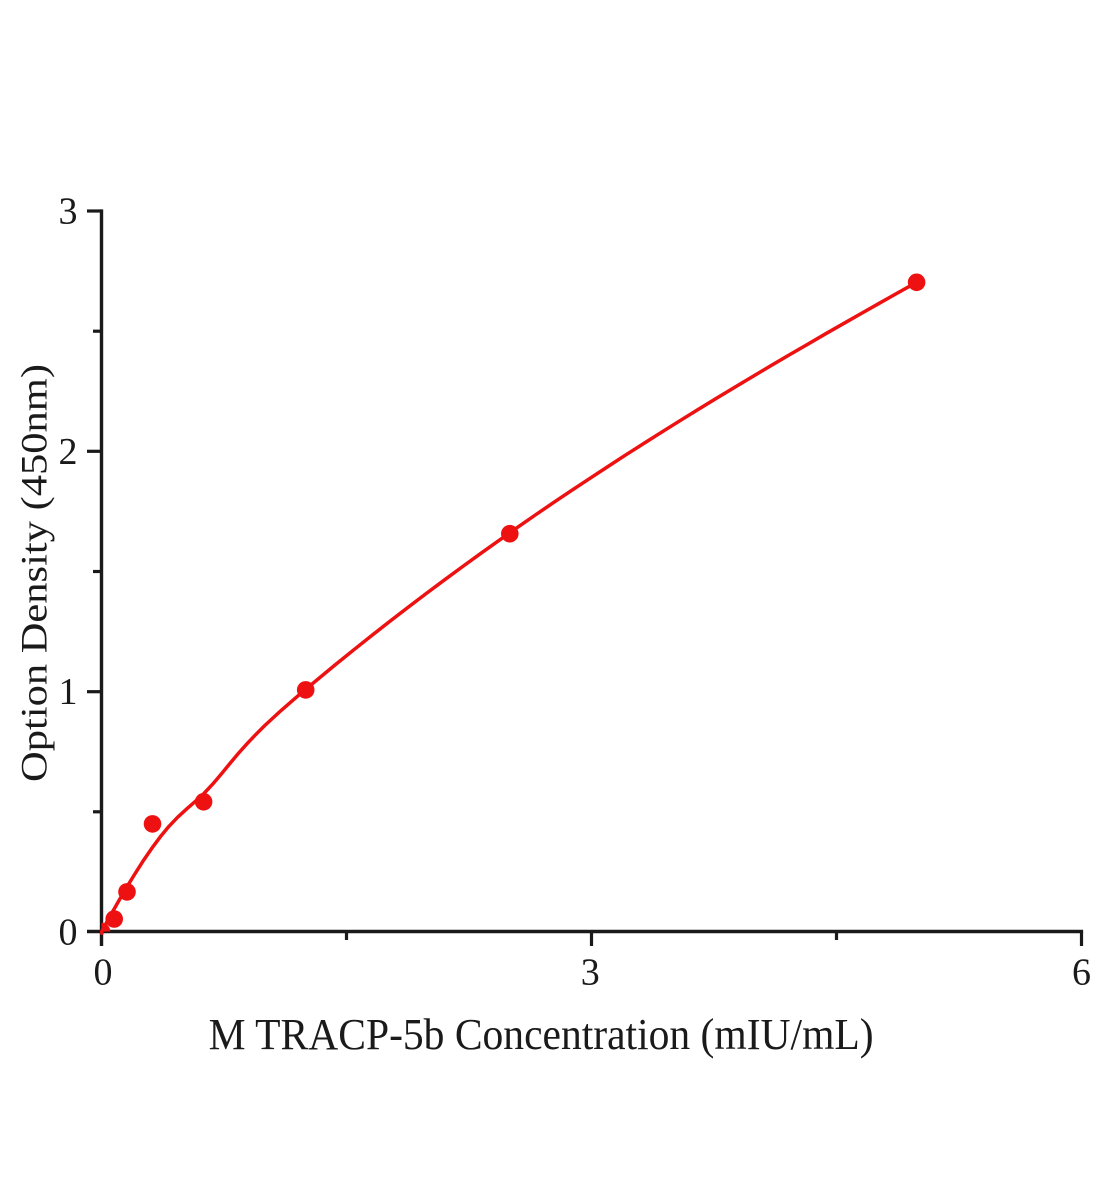 Image resolution: width=1104 pixels, height=1200 pixels. What do you see at coordinates (68, 452) in the screenshot?
I see `svg-text: 2` at bounding box center [68, 452].